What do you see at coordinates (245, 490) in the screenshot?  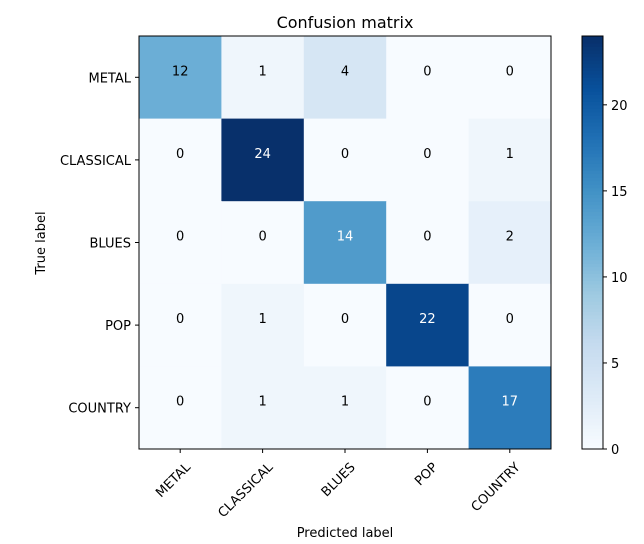 I see `x-tick-label: CLASSICAL` at bounding box center [245, 490].